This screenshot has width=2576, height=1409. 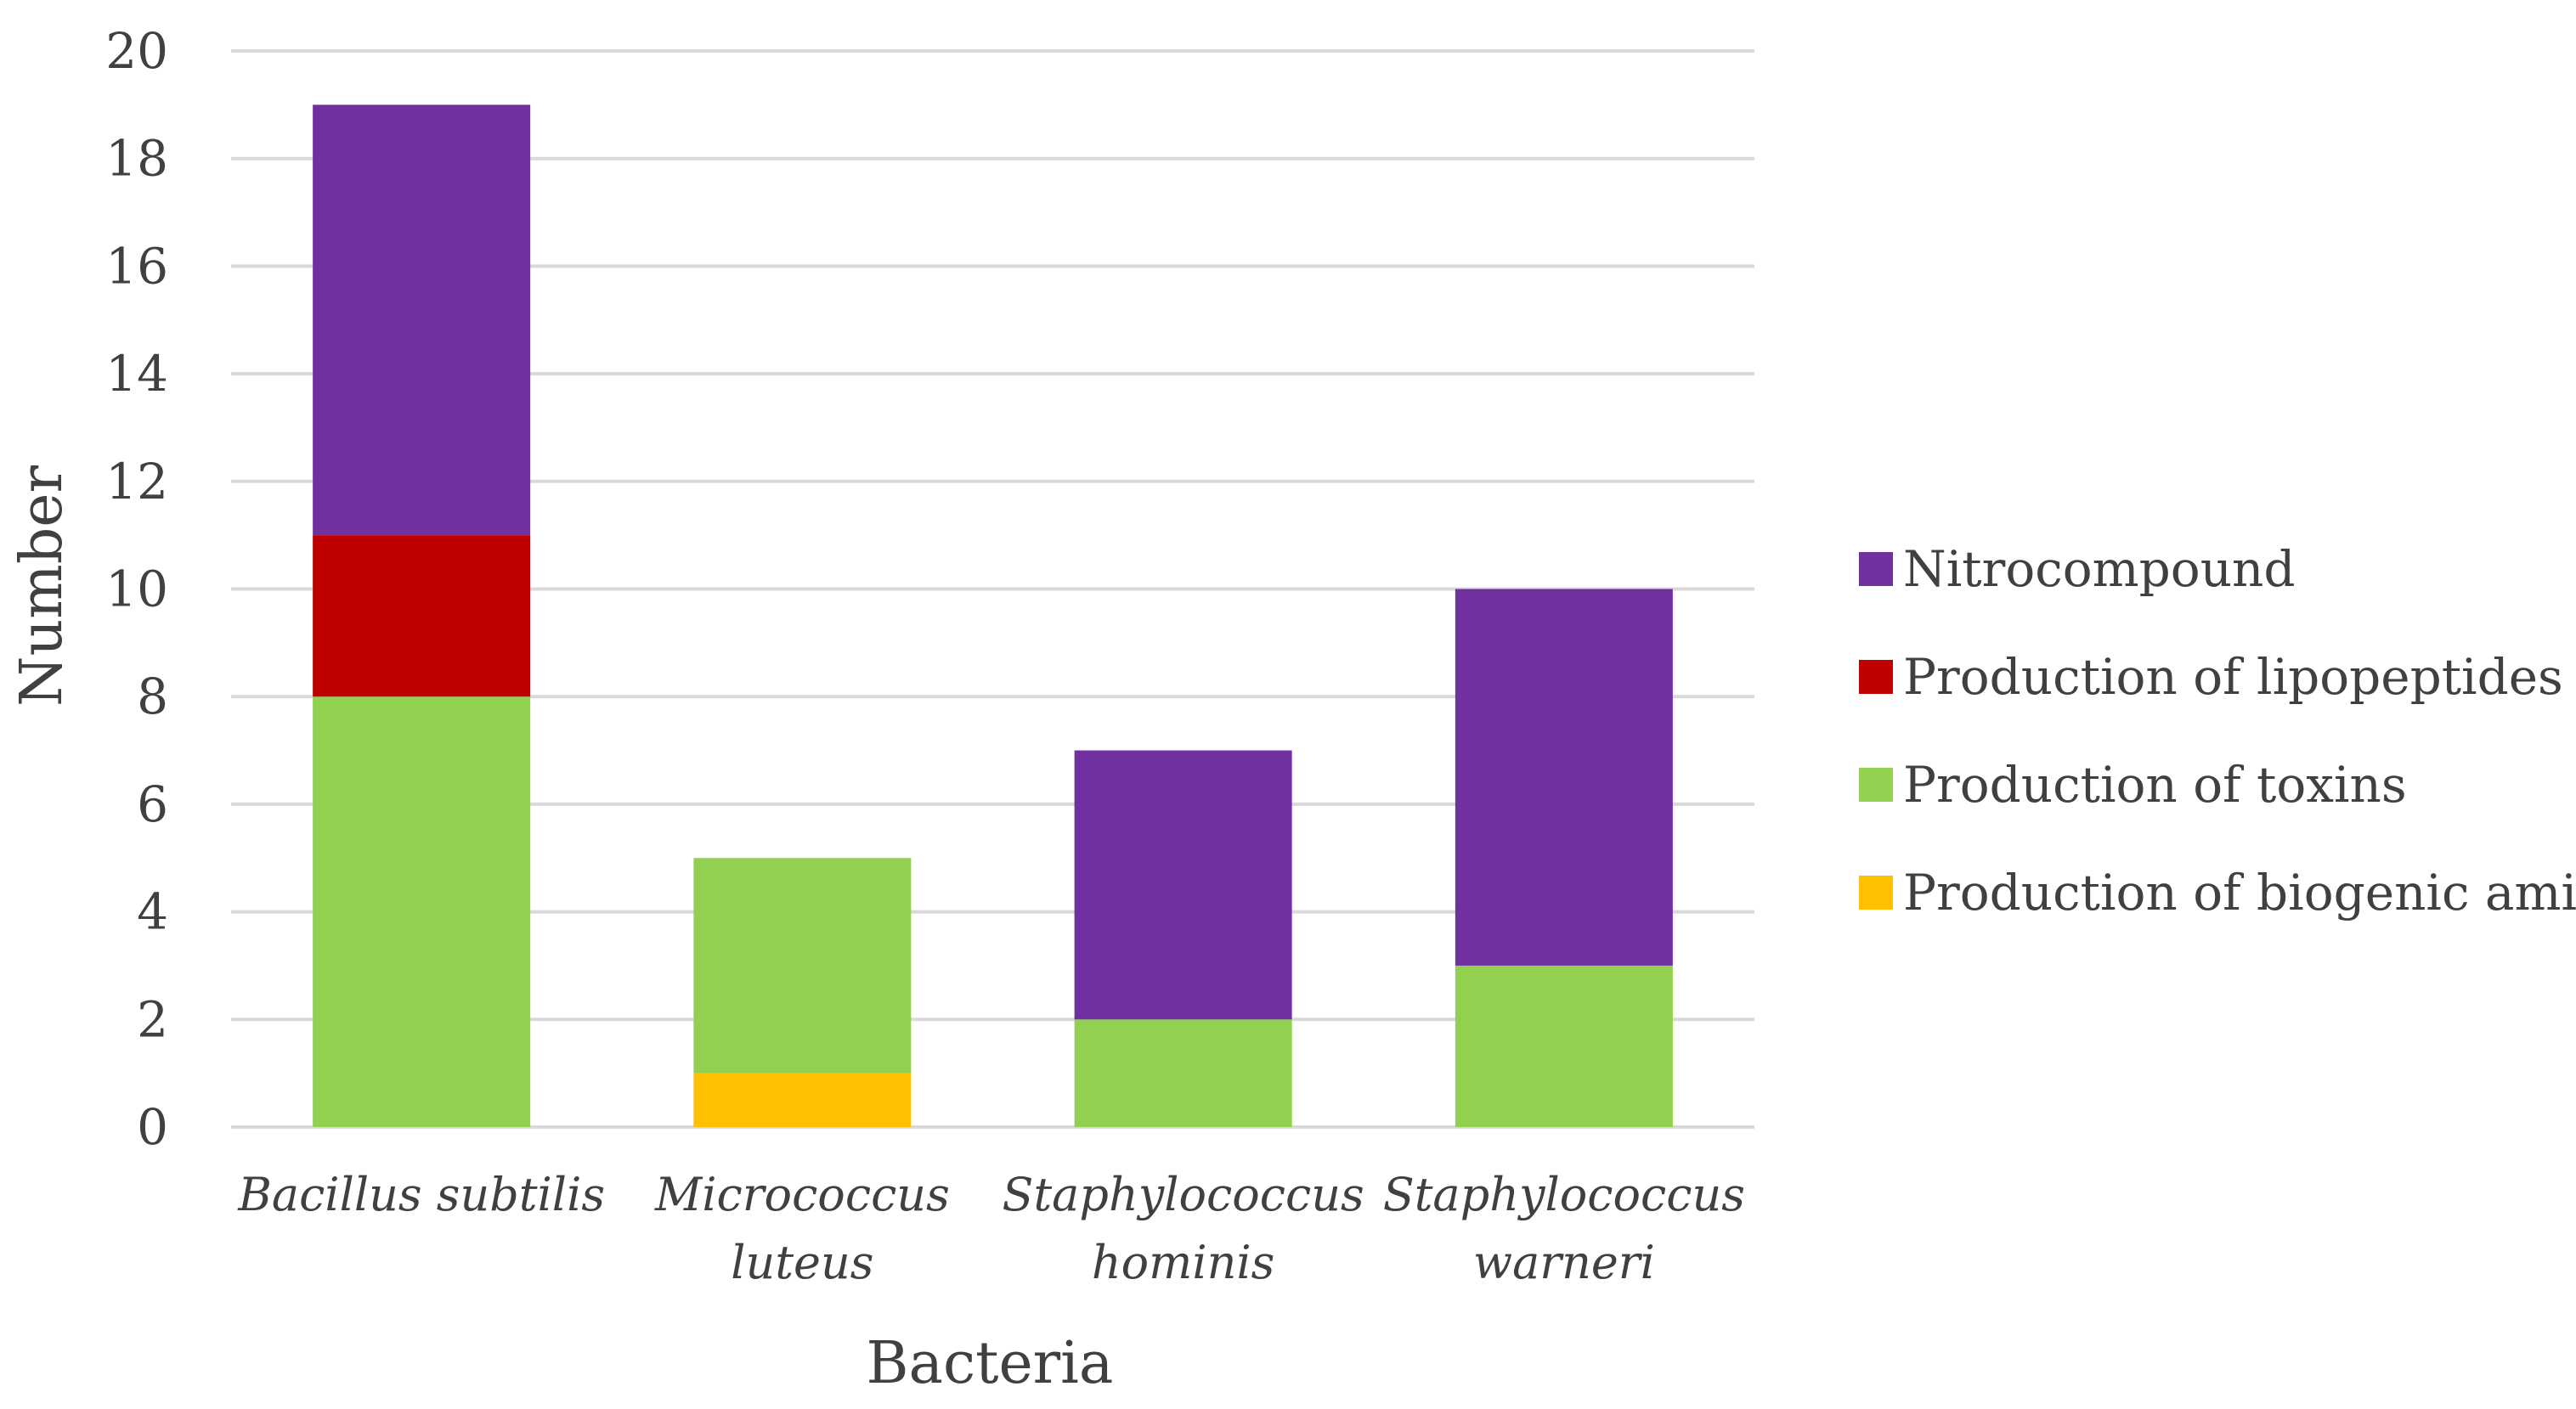 What do you see at coordinates (42, 586) in the screenshot?
I see `y-axis-title: Number` at bounding box center [42, 586].